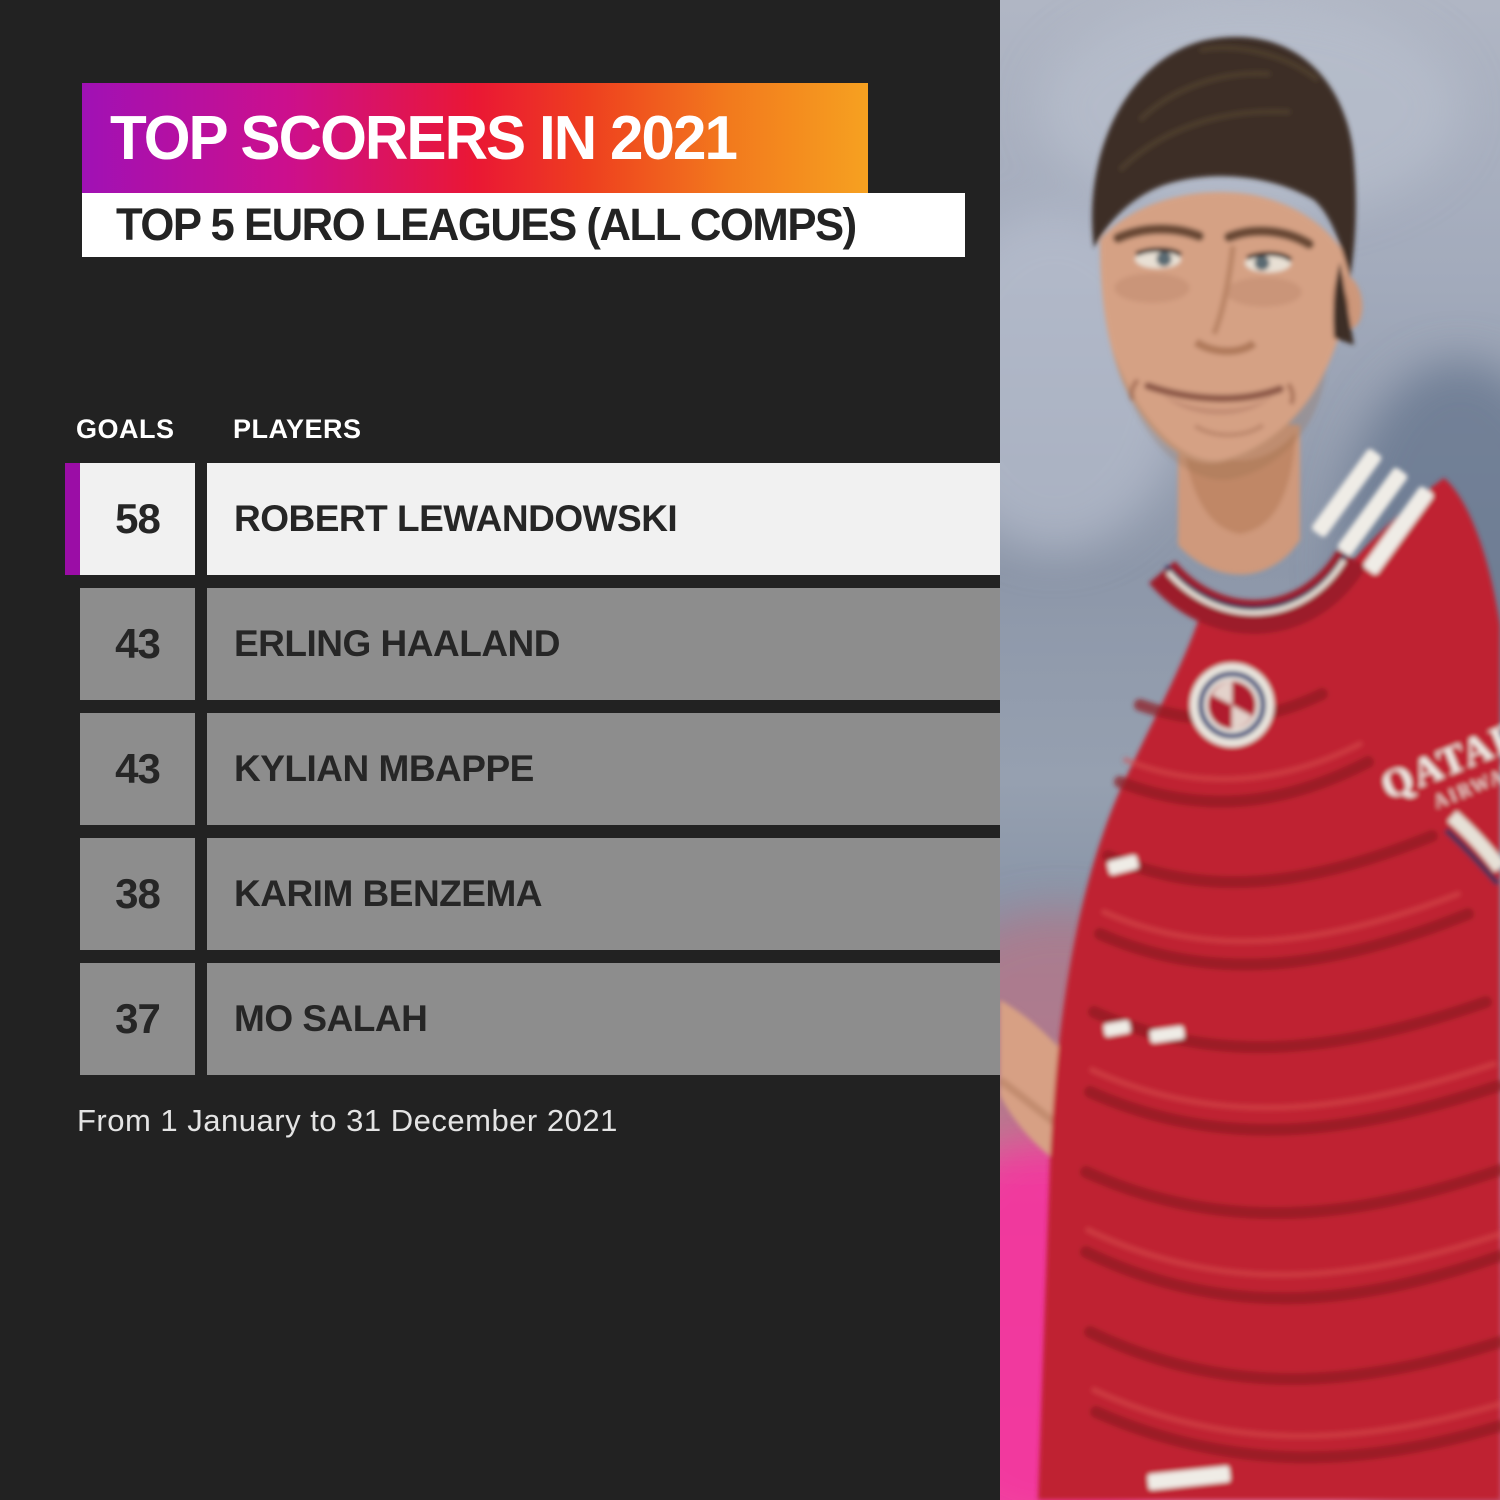 The image size is (1500, 1500). I want to click on goals-cell: 58, so click(137, 519).